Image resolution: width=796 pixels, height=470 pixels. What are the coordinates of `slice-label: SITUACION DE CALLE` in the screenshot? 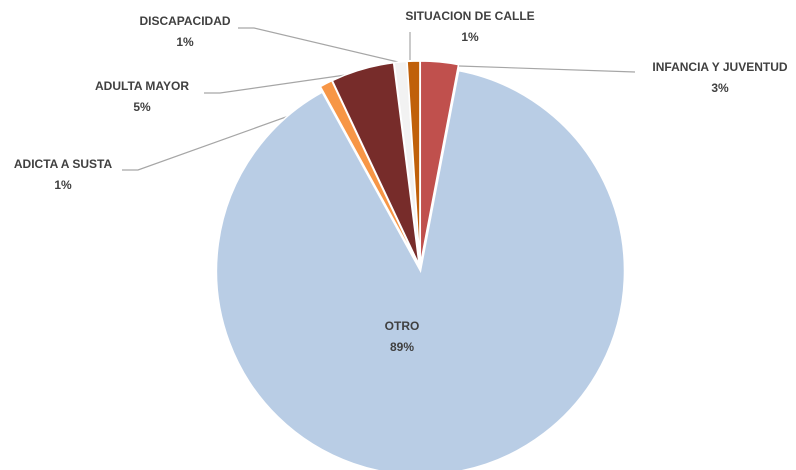 It's located at (469, 16).